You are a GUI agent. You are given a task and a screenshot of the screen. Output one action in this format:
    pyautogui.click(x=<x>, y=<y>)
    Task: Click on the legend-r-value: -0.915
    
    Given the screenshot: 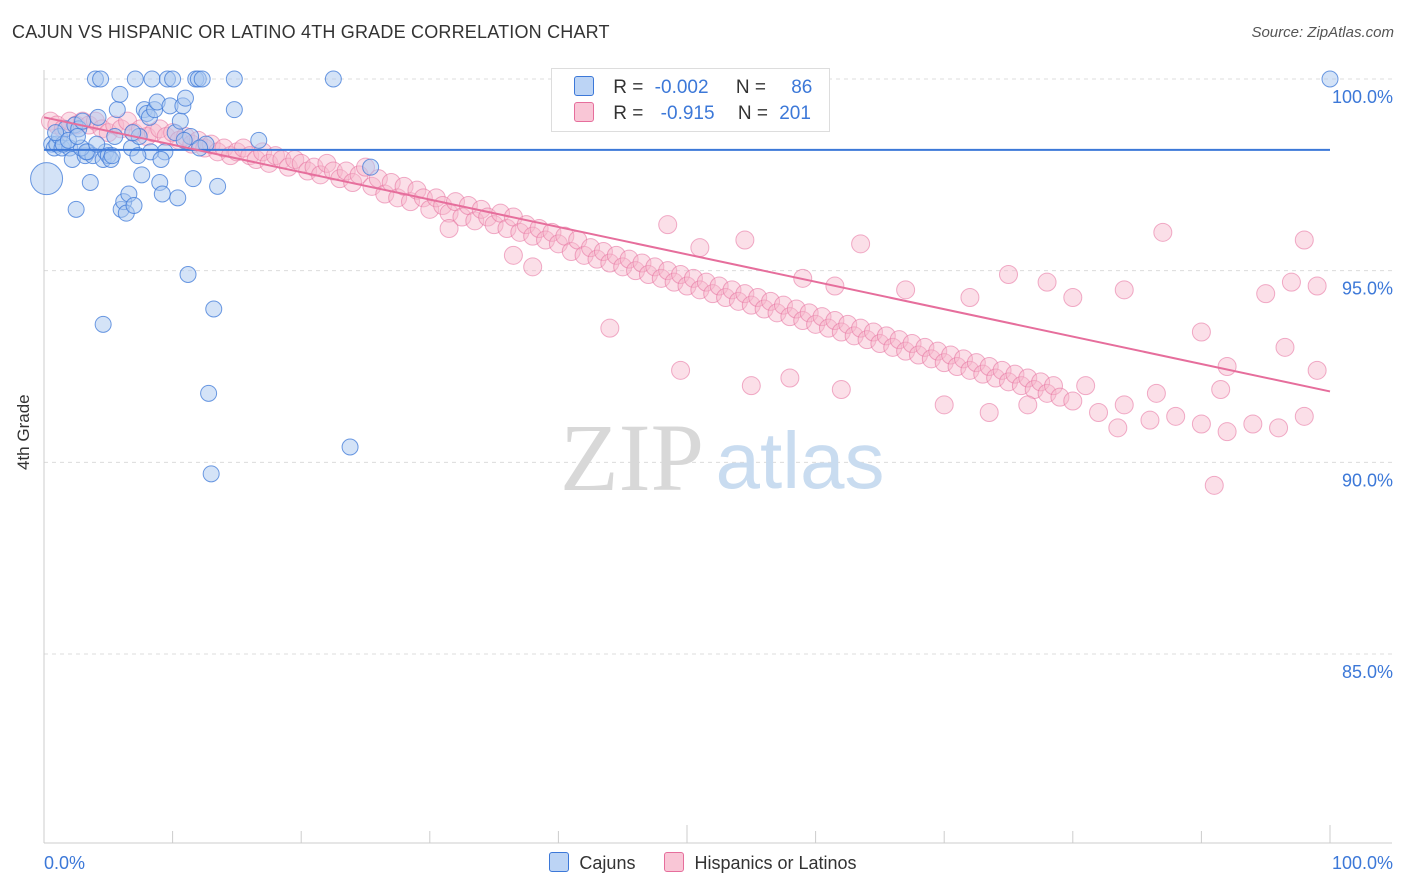 What is the action you would take?
    pyautogui.click(x=687, y=113)
    